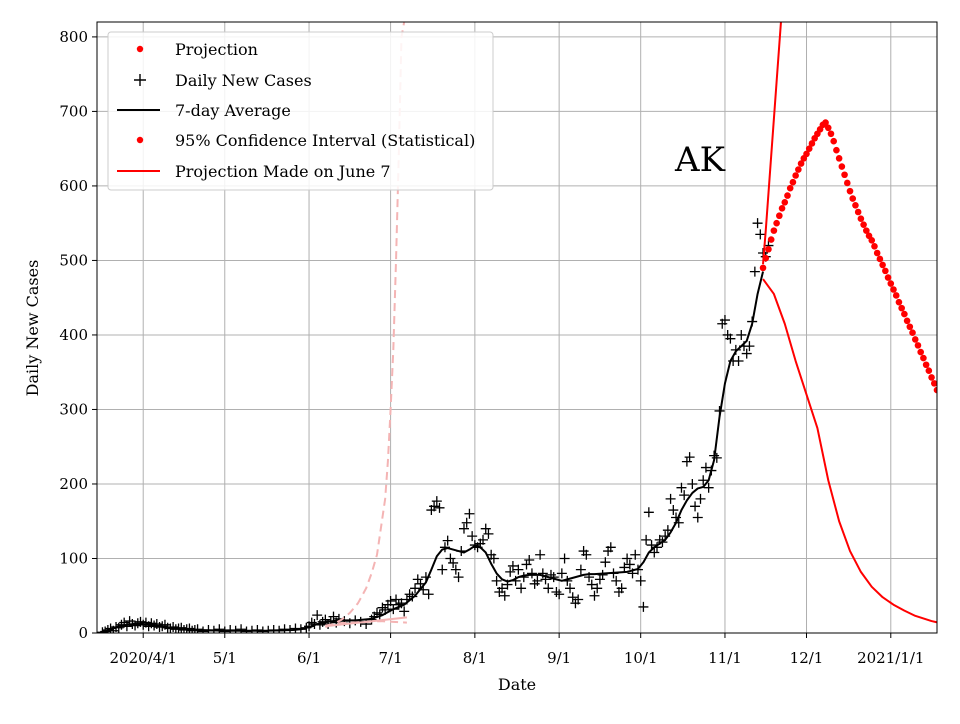 The width and height of the screenshot is (960, 724). Describe the element at coordinates (223, 80) in the screenshot. I see `legend-entry-daily-new-cases: Daily New Cases` at that location.